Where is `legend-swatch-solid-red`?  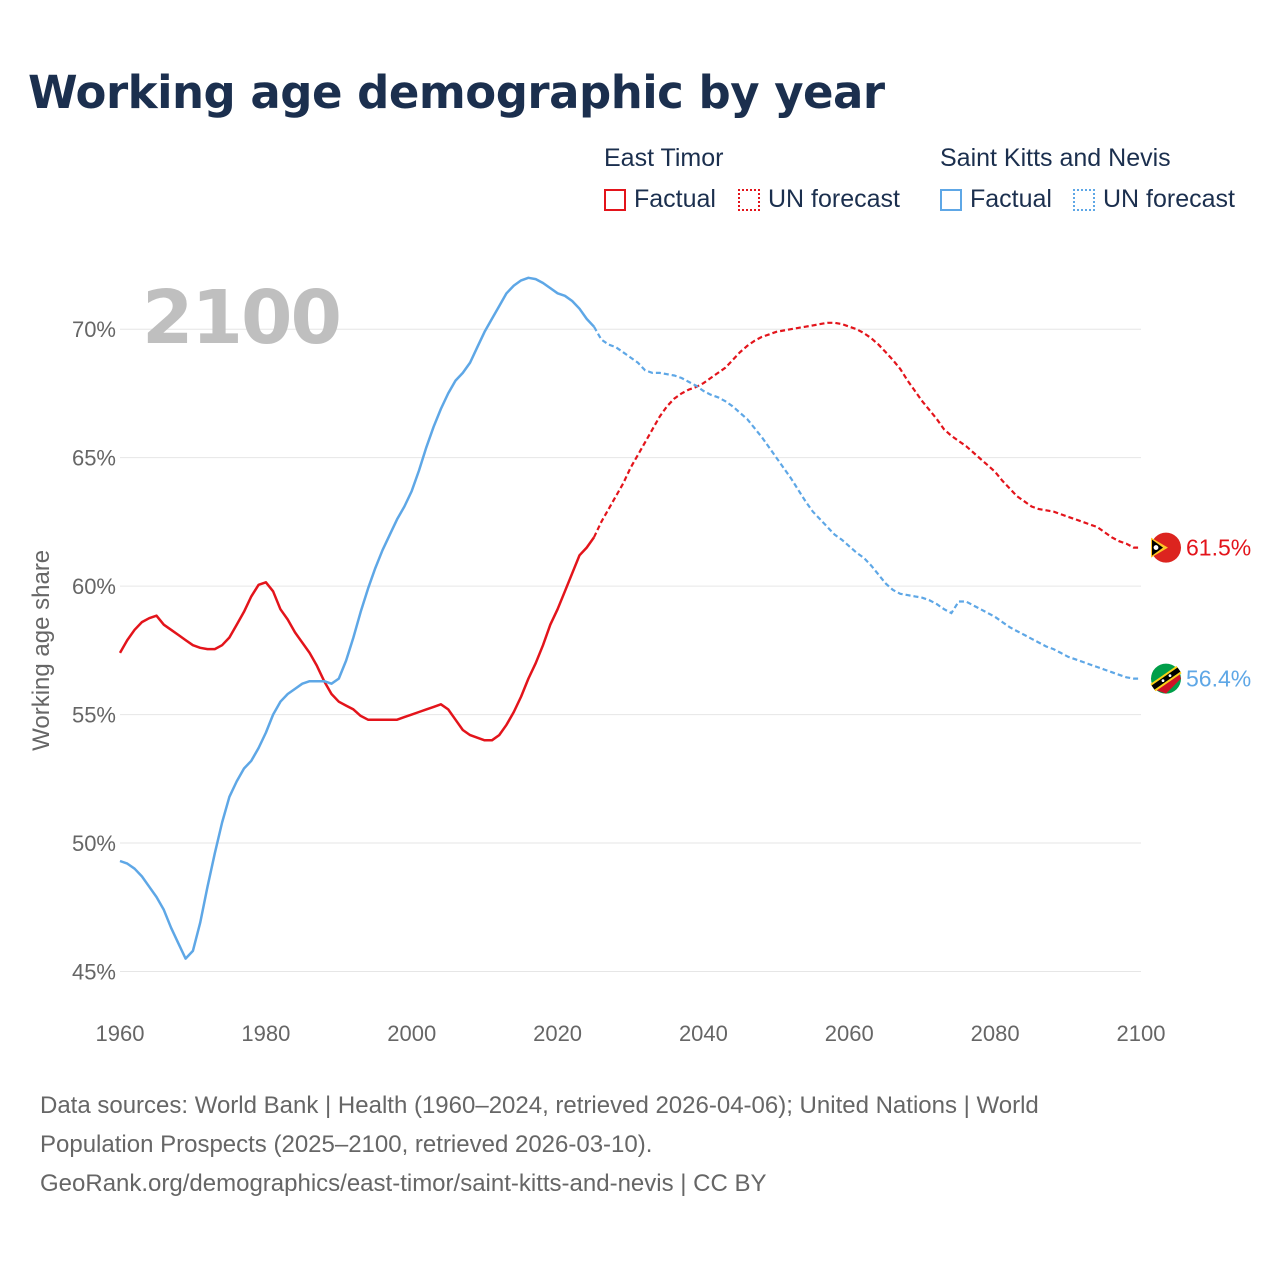 legend-swatch-solid-red is located at coordinates (615, 199).